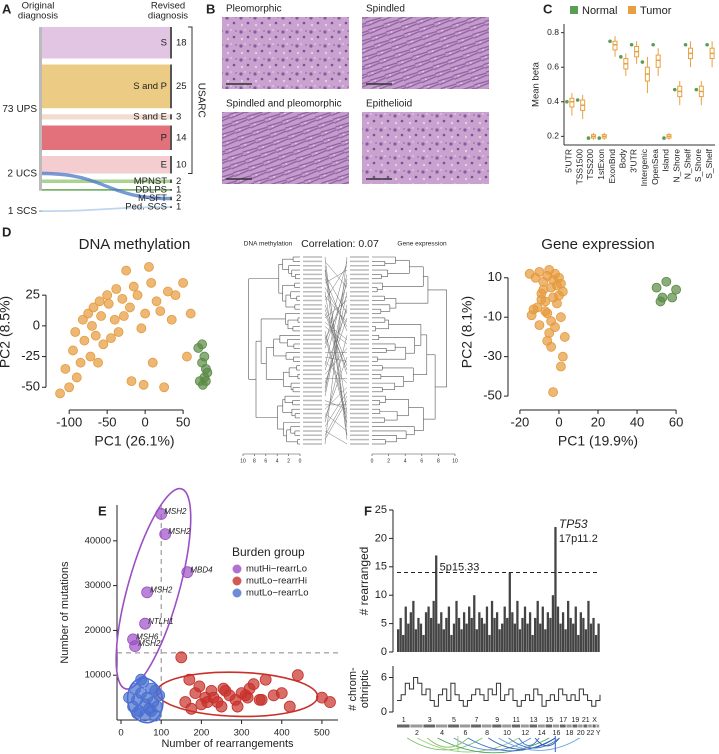  I want to click on x-tick-label: 1stExon, so click(601, 164).